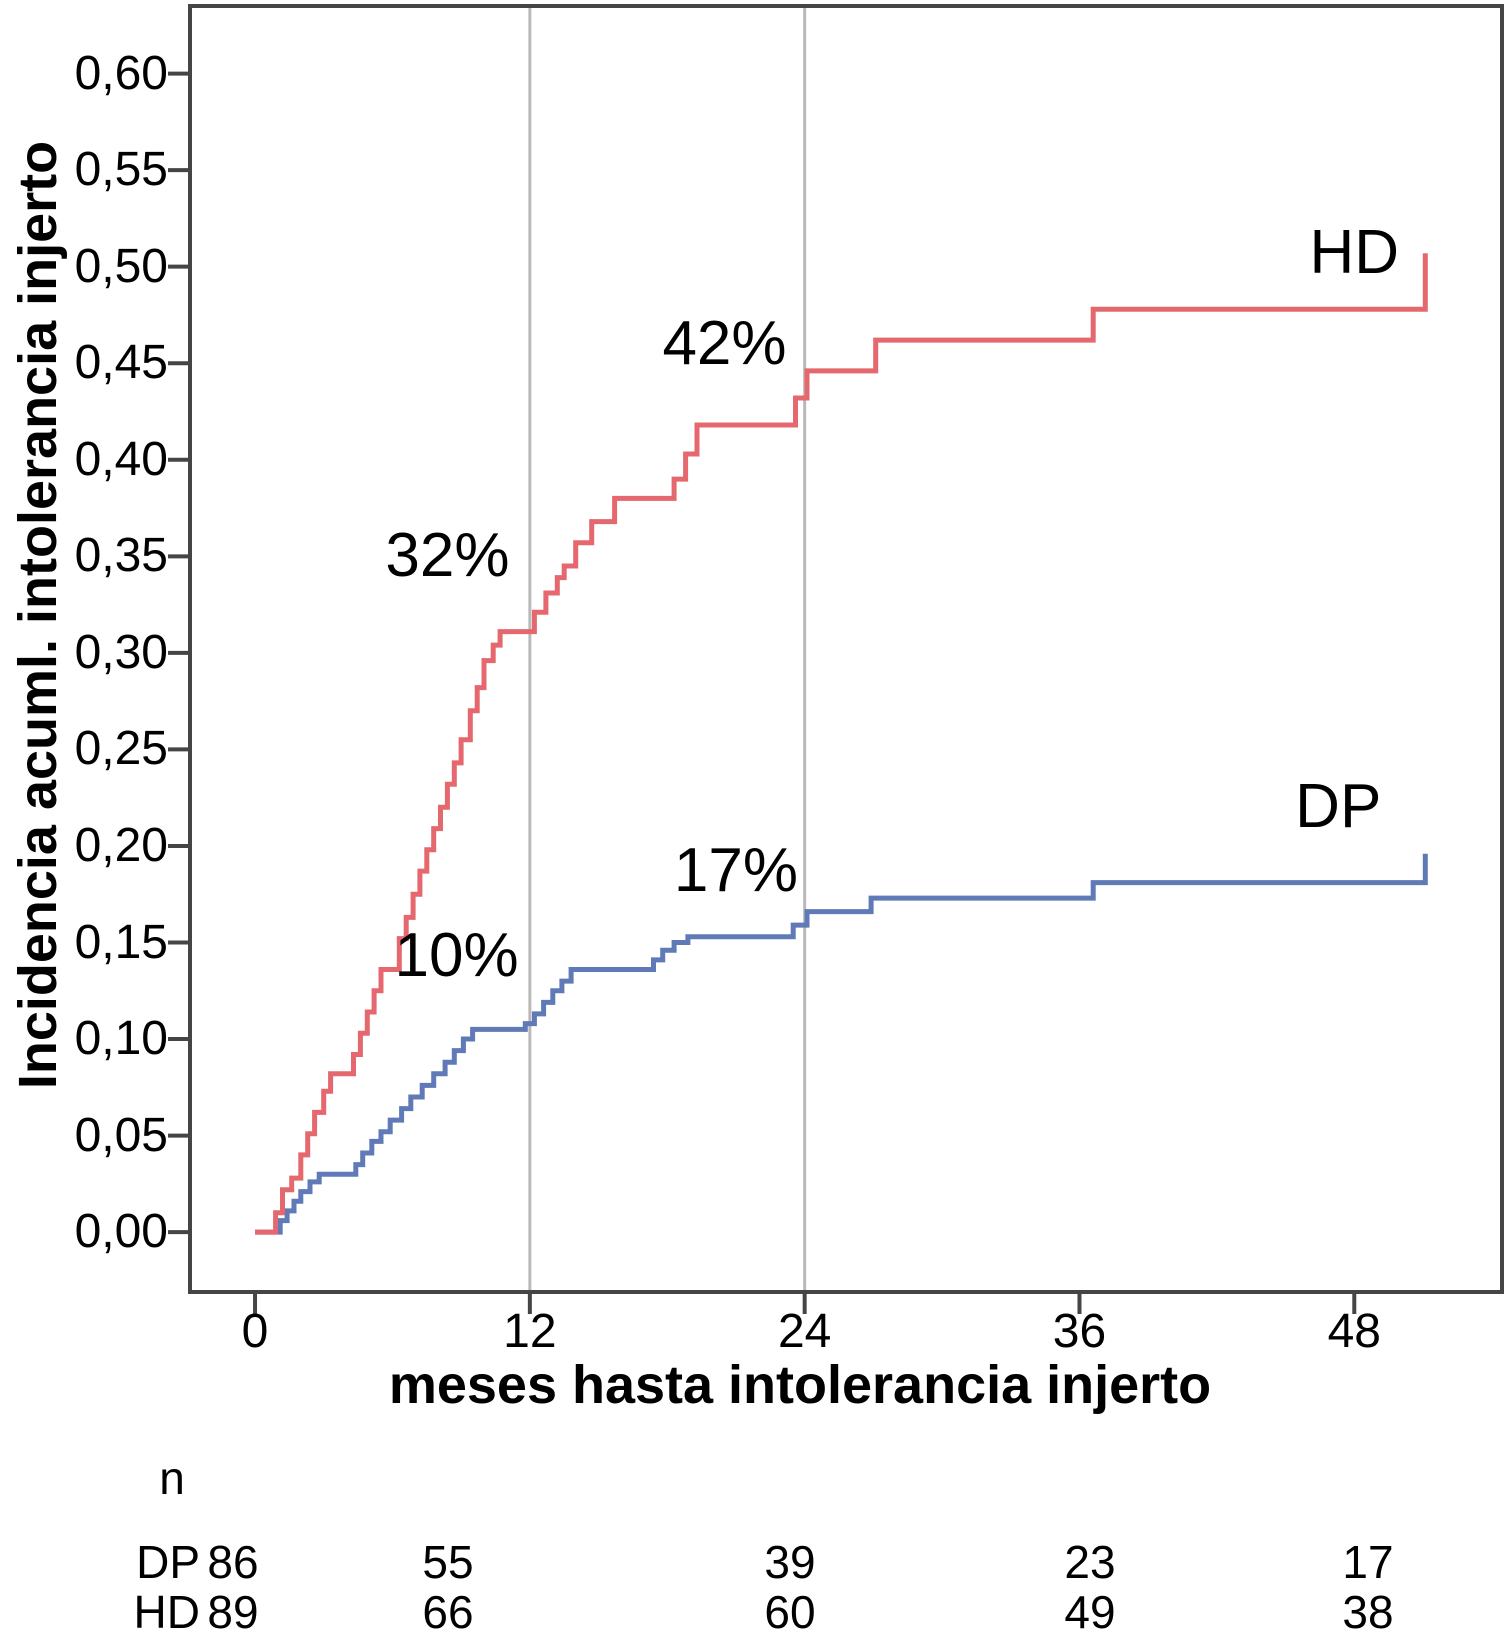 The image size is (1511, 1645). I want to click on risk-count-dp-col4: 17, so click(1368, 1562).